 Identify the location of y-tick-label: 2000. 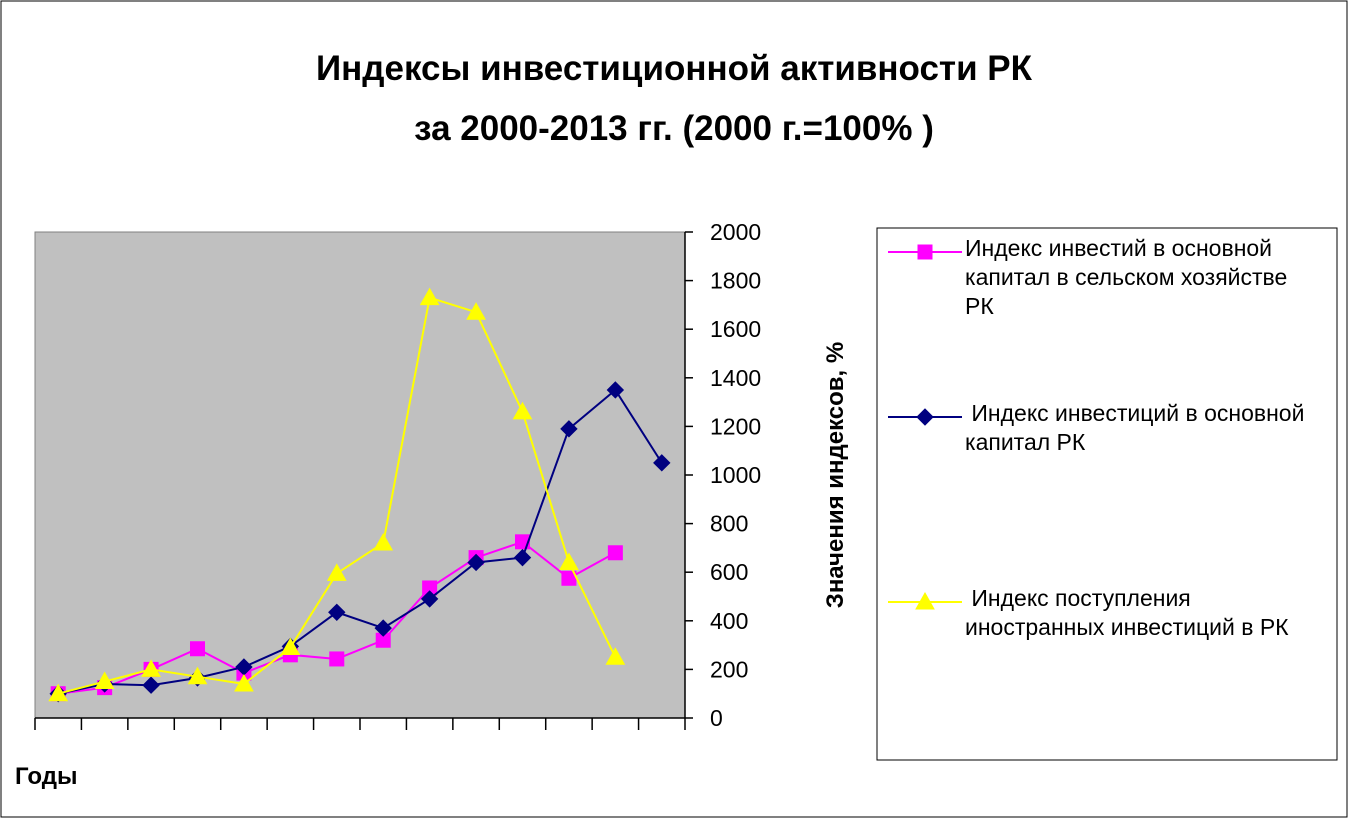
(735, 232).